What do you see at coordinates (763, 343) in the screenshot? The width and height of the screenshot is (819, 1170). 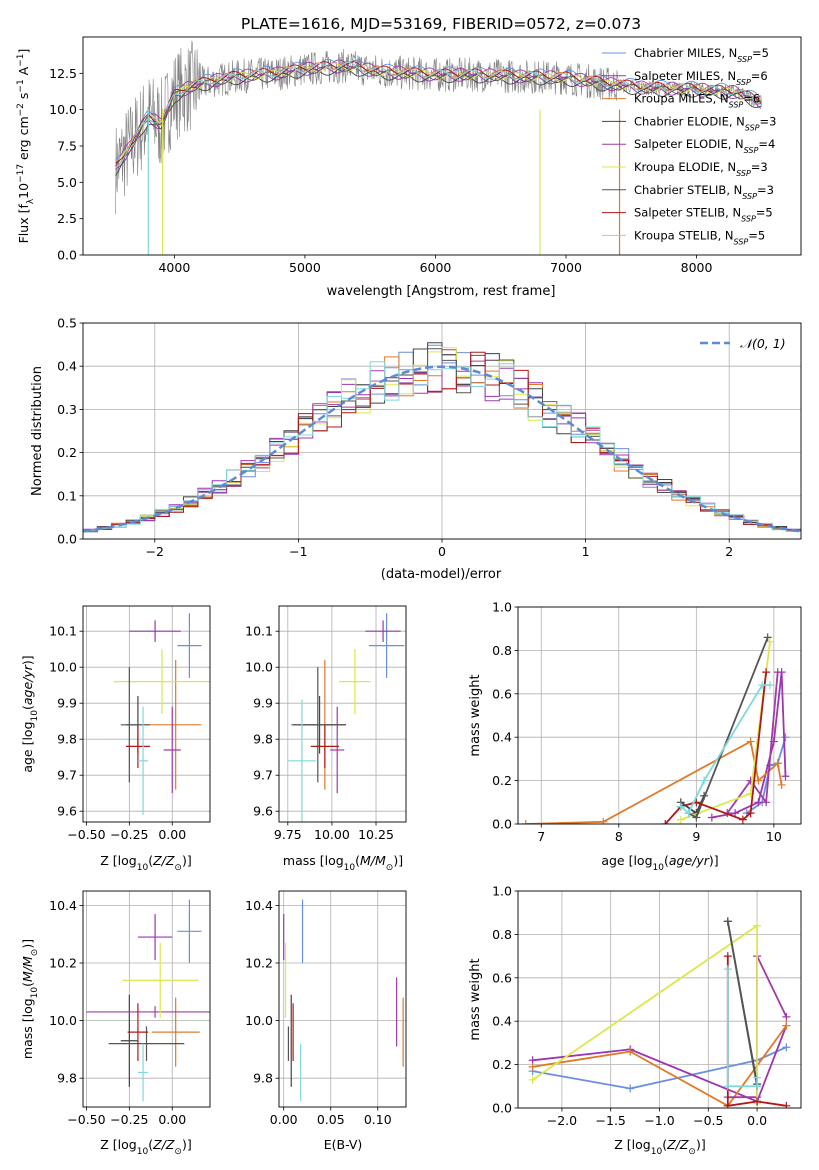 I see `legend-entry: 𝒩(0, 1)` at bounding box center [763, 343].